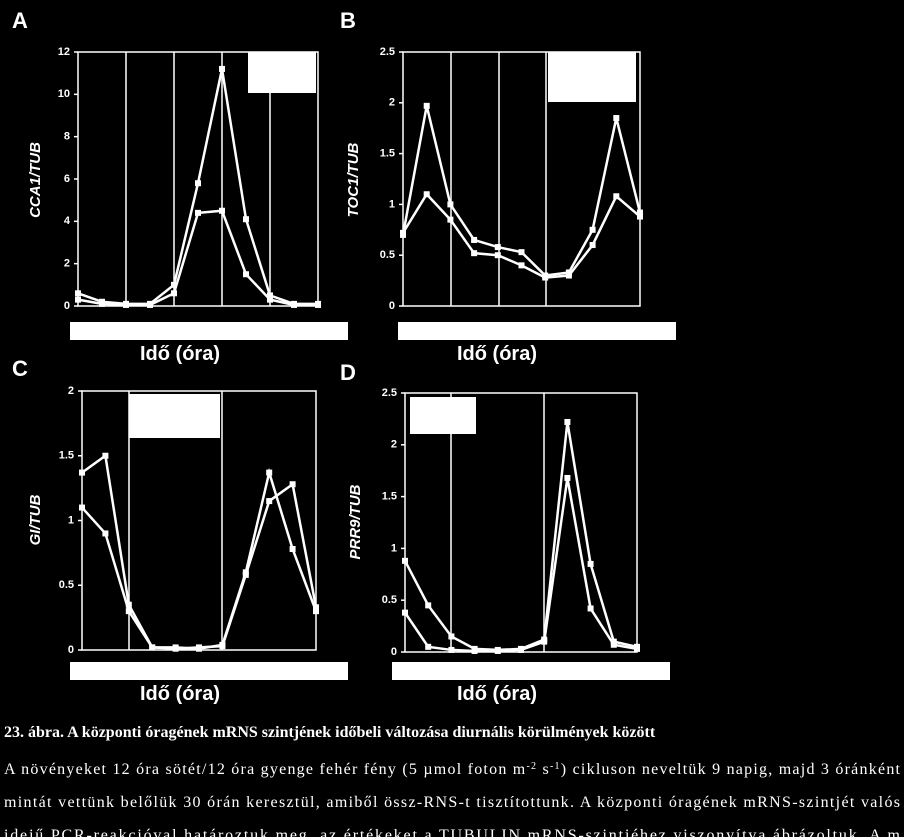 The image size is (904, 837). What do you see at coordinates (67, 179) in the screenshot?
I see `y-tick-label: 6` at bounding box center [67, 179].